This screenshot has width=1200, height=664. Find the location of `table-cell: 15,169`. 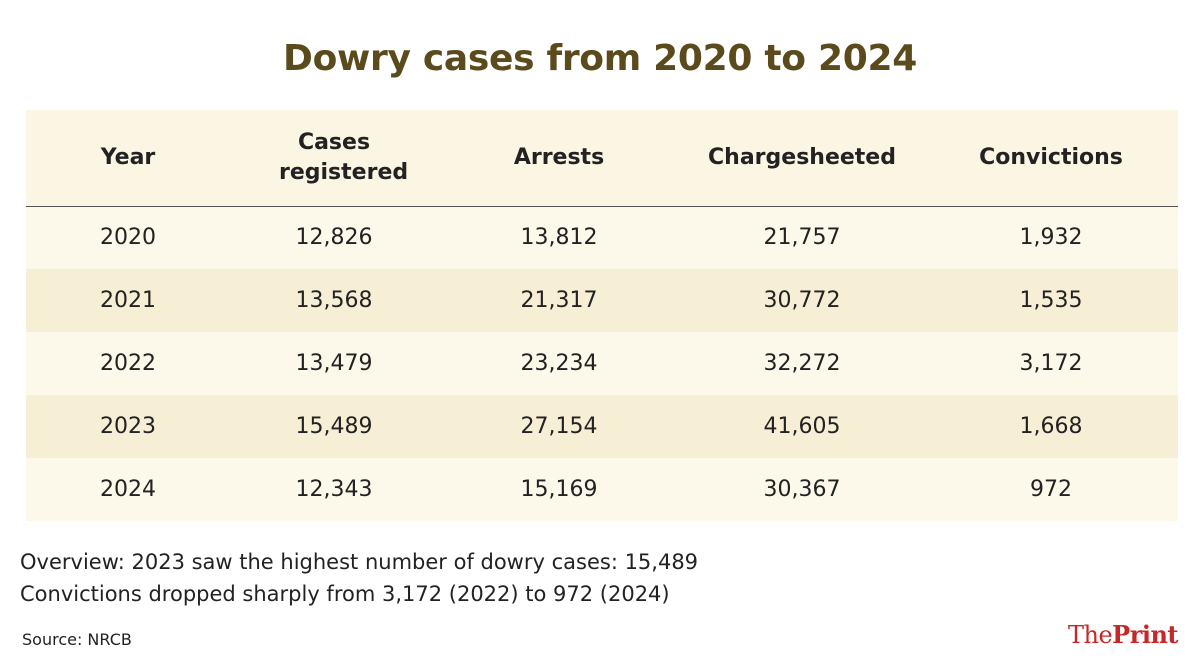

table-cell: 15,169 is located at coordinates (559, 489).